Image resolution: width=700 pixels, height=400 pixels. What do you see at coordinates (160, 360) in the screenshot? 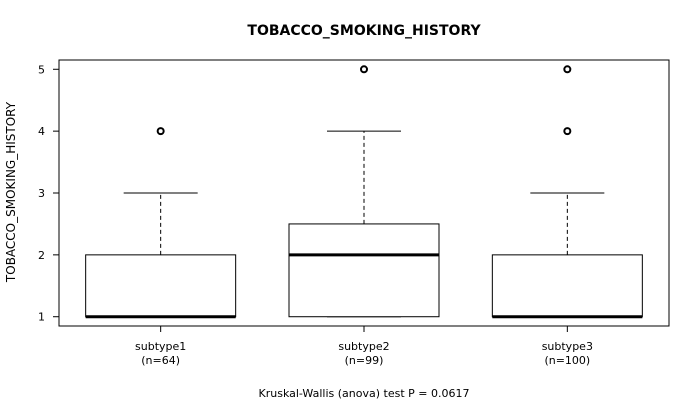
I see `x-tick-count-label: (n=64)` at bounding box center [160, 360].